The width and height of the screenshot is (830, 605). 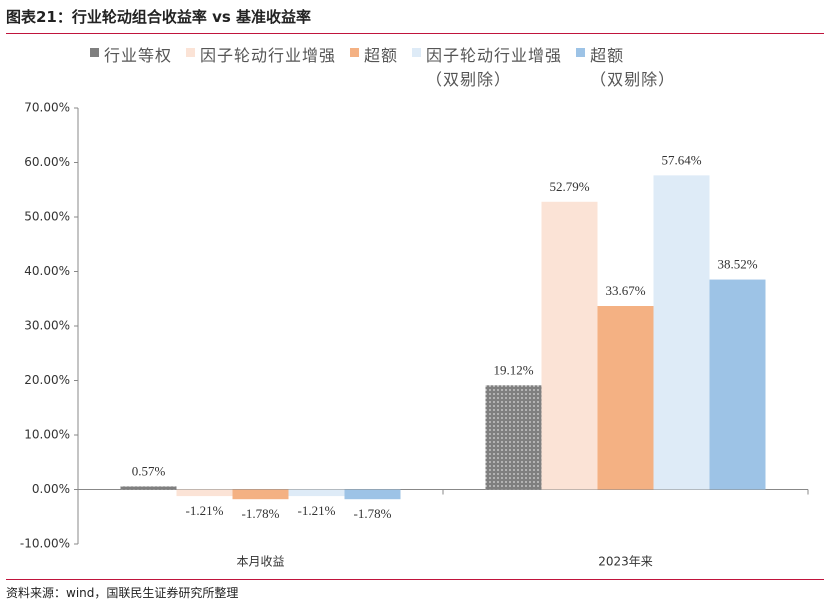 I want to click on legend: 行业等权 因子轮动行业增强 超额 因子轮动行业增强（双剔除） 超额（双剔除）, so click(x=382, y=66).